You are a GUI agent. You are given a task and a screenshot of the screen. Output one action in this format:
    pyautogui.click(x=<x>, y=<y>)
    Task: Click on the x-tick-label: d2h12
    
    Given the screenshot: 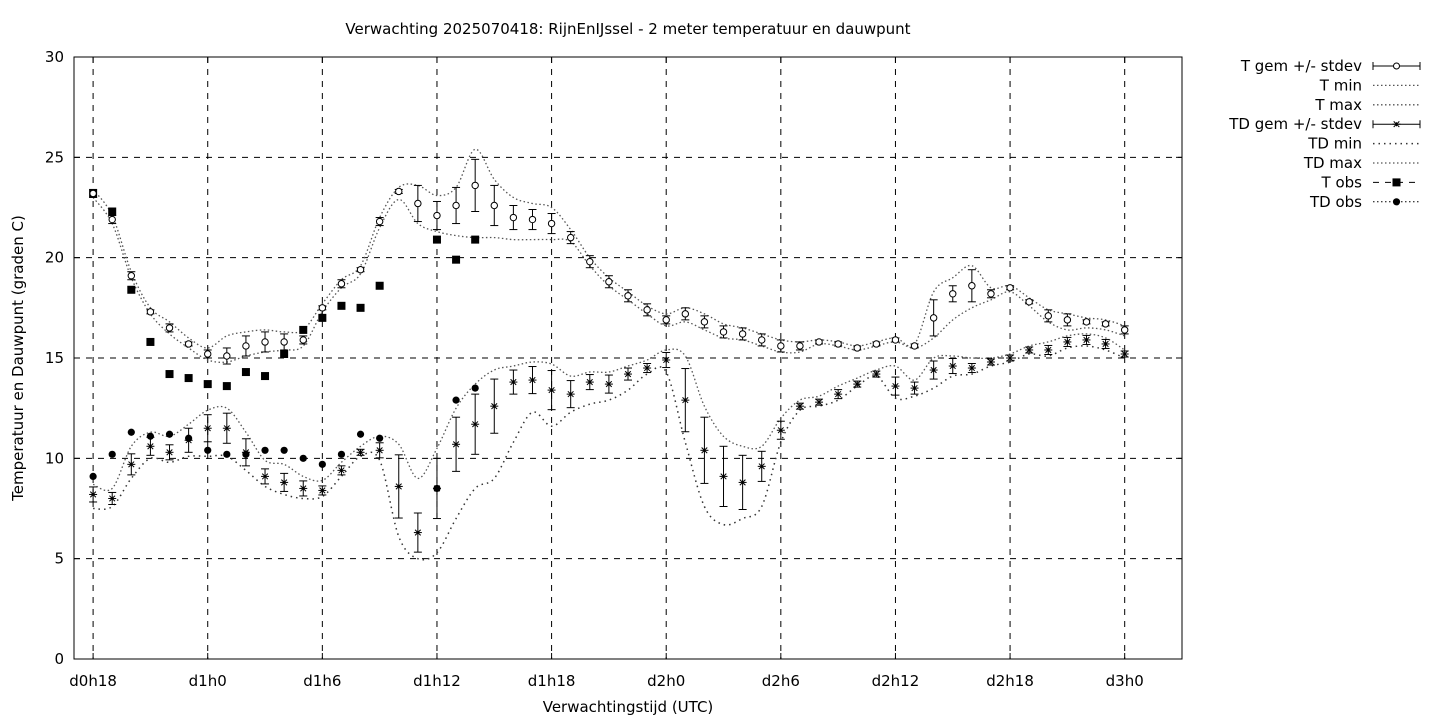 What is the action you would take?
    pyautogui.click(x=896, y=681)
    